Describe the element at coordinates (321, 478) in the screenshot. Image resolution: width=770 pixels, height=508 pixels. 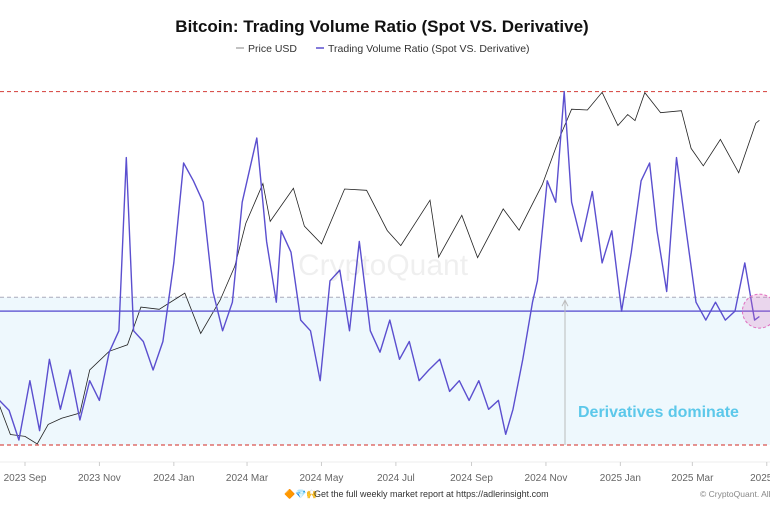
I see `x-tick-label: 2024 May` at that location.